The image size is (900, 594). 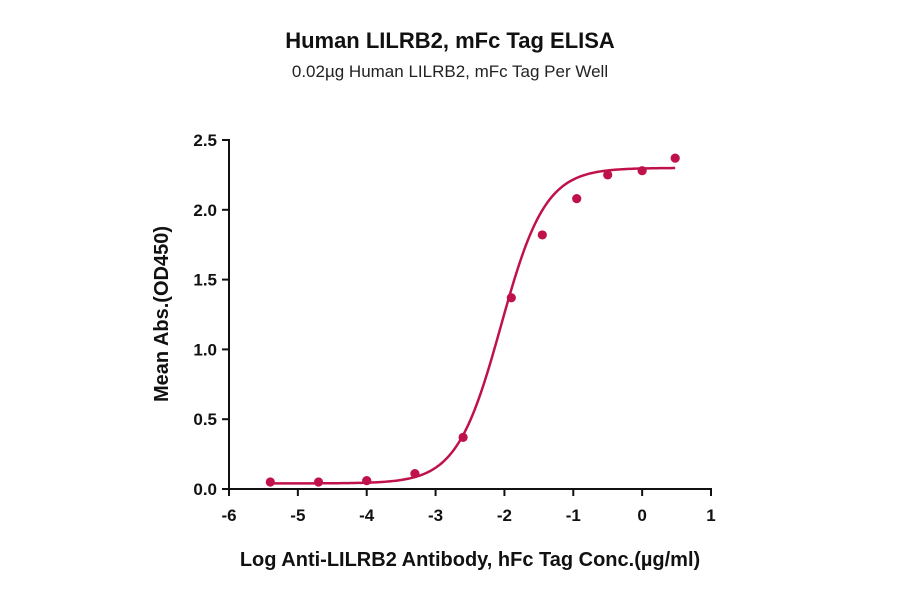 I want to click on y-tick-label: 1.5, so click(x=205, y=280).